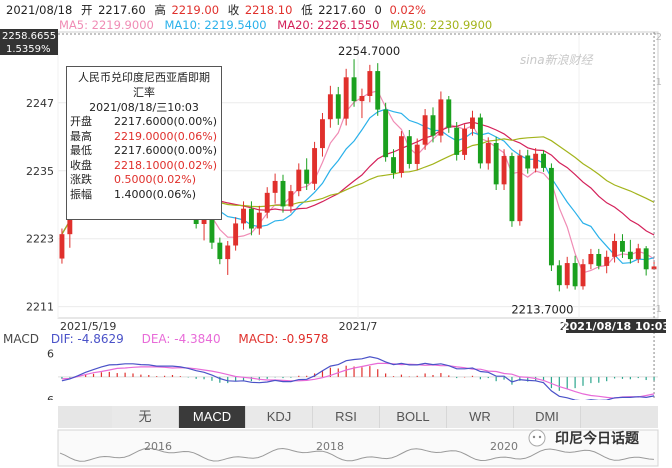 Image resolution: width=672 pixels, height=468 pixels. What do you see at coordinates (212, 417) in the screenshot?
I see `tab-macd: MACD` at bounding box center [212, 417].